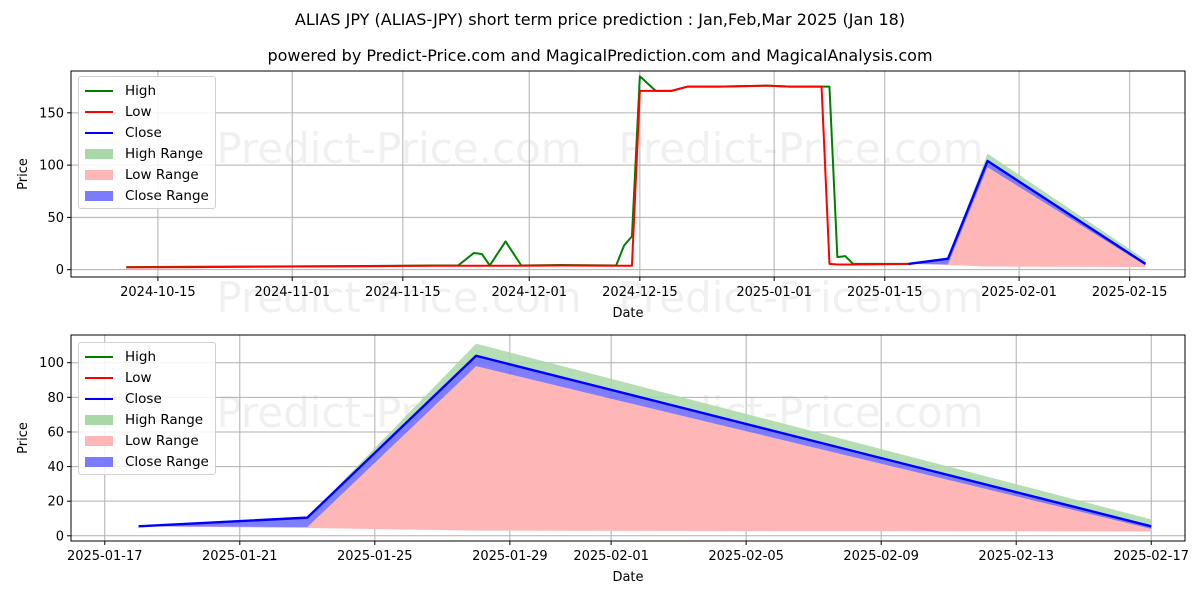  I want to click on x-tick-label: 2025-02-09, so click(881, 556).